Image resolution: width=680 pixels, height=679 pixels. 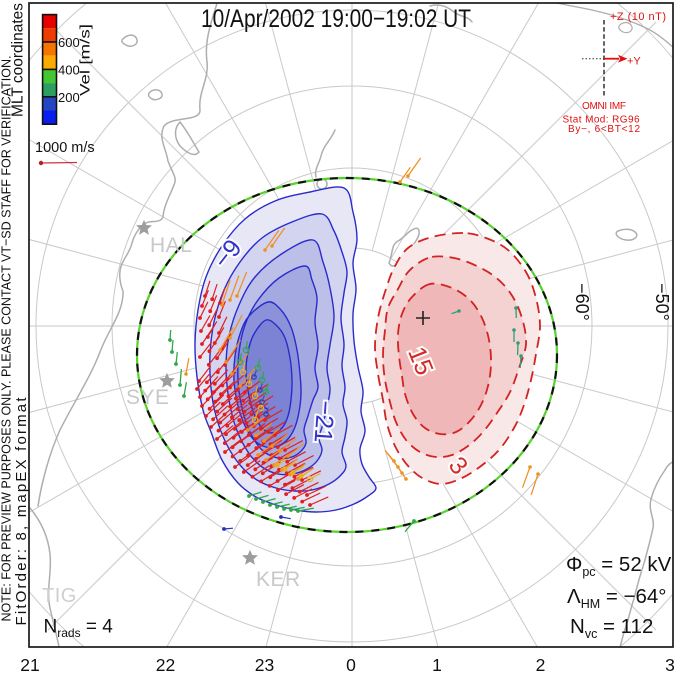 What do you see at coordinates (18, 60) in the screenshot?
I see `svg-text: MLT coordinates` at bounding box center [18, 60].